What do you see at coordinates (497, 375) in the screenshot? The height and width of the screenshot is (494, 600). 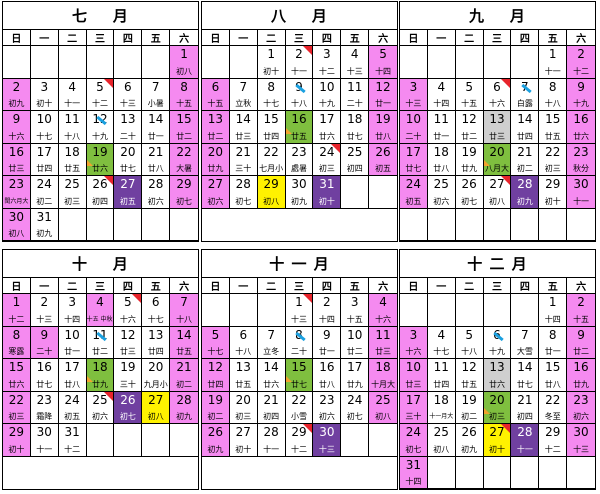 I see `day-cell: 13 廿六` at bounding box center [497, 375].